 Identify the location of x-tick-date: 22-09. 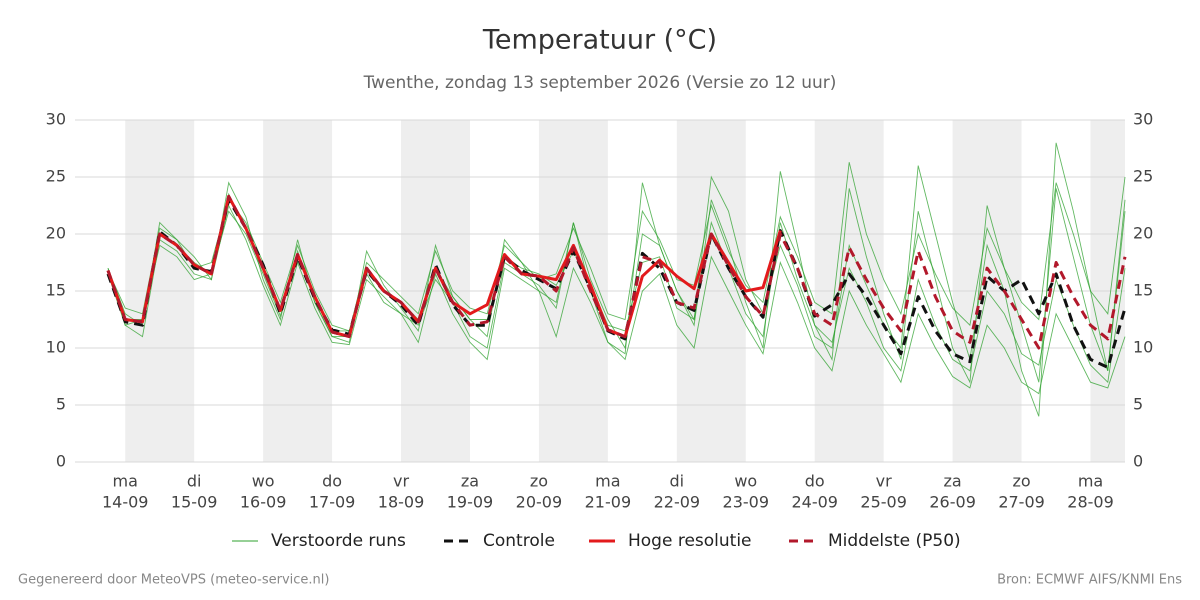
(677, 502).